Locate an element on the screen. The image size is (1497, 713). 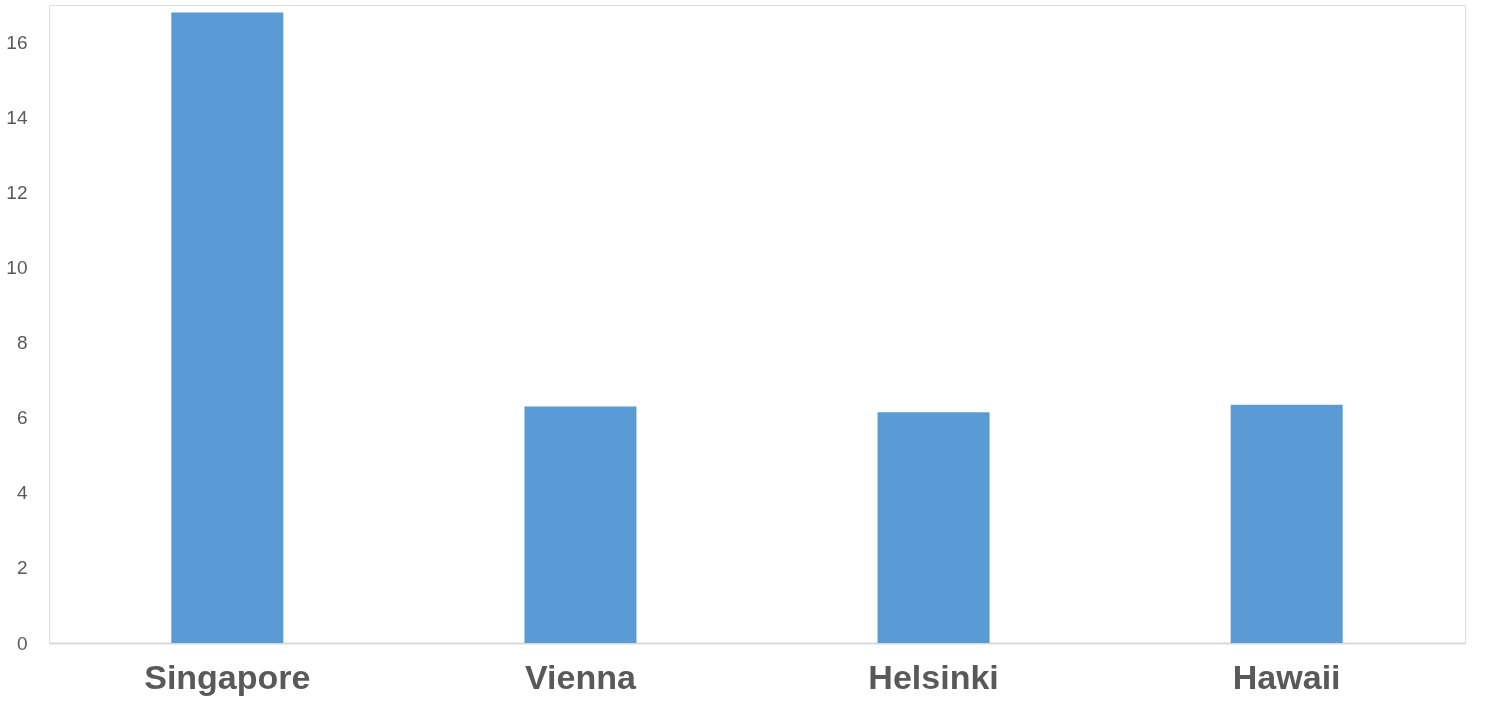
x-tick-label: Hawaii is located at coordinates (1286, 676).